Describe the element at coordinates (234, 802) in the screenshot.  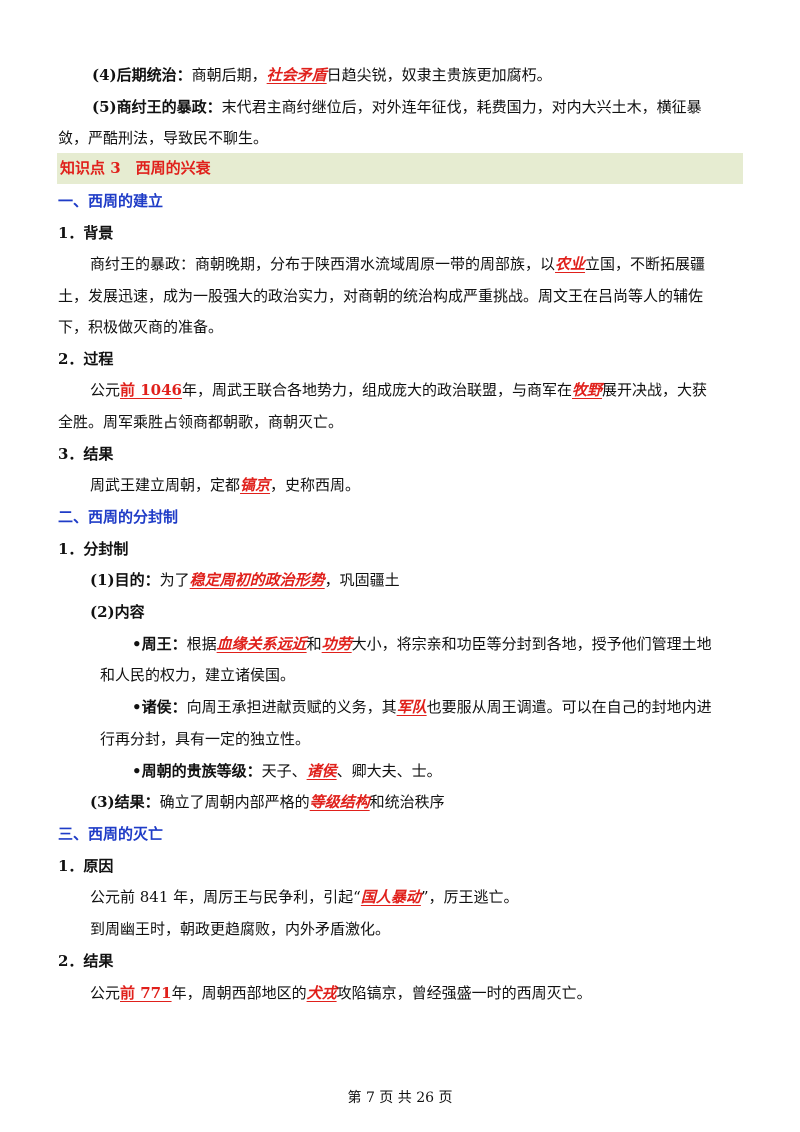
I see `text: 确立了周朝内部严格的` at that location.